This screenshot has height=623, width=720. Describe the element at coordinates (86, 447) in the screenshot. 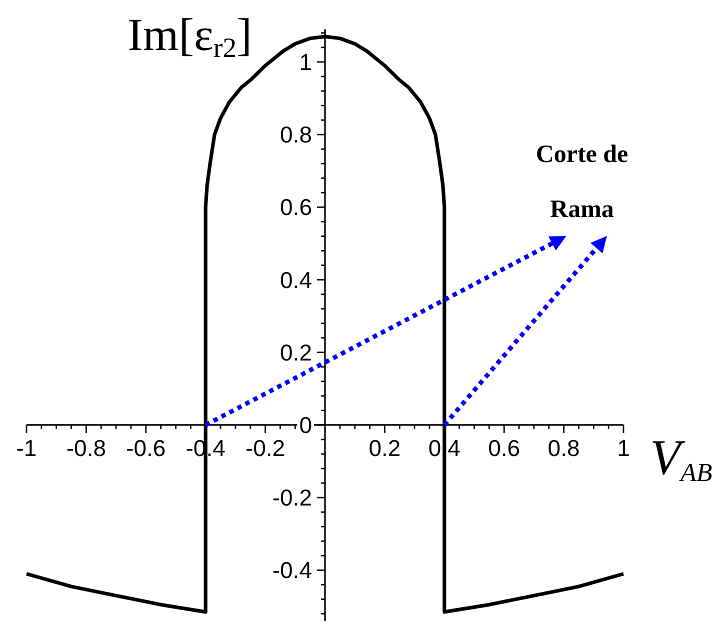

I see `x-tick-label: -0.8` at that location.